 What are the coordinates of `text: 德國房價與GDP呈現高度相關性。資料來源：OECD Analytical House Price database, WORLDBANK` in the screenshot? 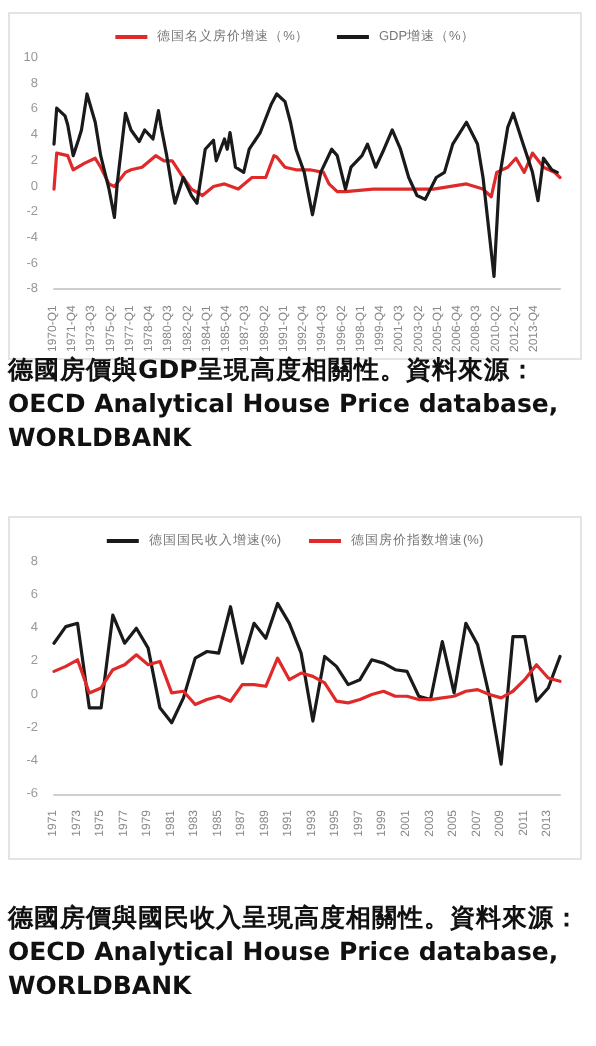 It's located at (284, 403).